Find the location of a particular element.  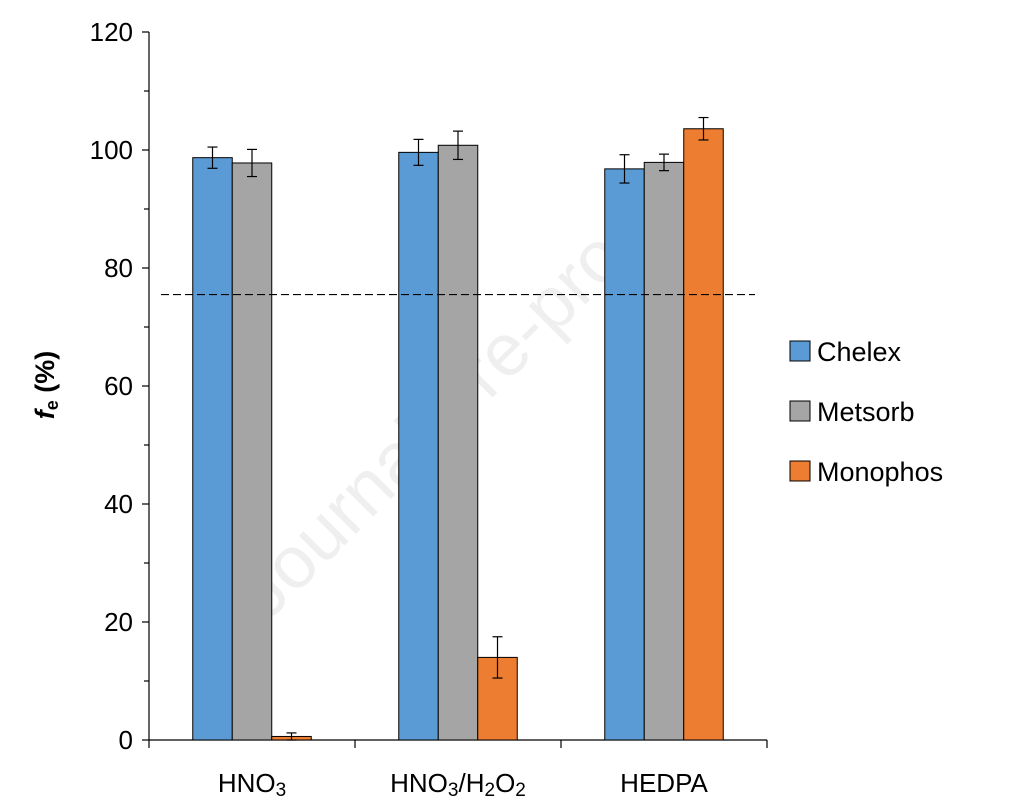

y-label-suffix: (%) is located at coordinates (45, 376).